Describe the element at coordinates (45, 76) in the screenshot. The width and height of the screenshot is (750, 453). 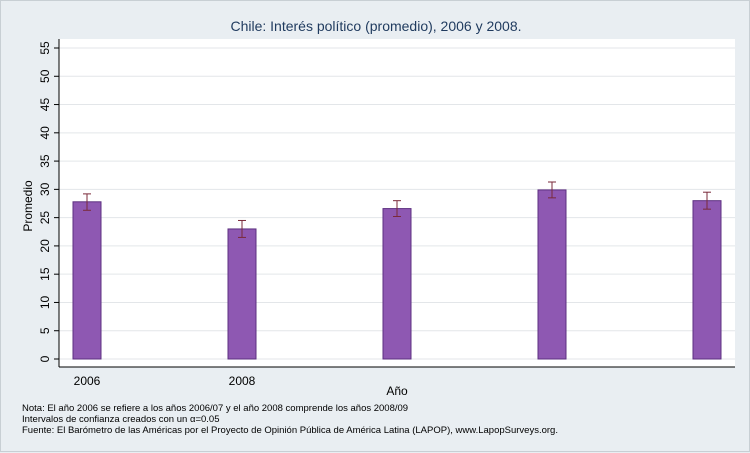
I see `y-tick-label: 50` at that location.